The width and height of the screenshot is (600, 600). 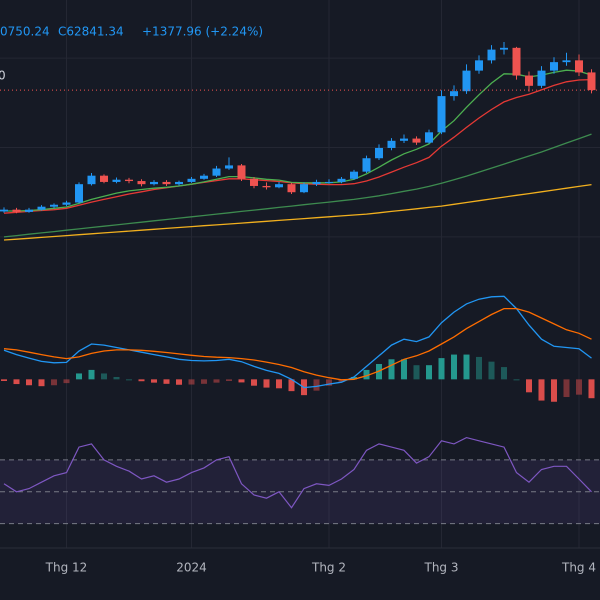 I want to click on ohlc-change: +1377.96 (+2.24%), so click(x=202, y=32).